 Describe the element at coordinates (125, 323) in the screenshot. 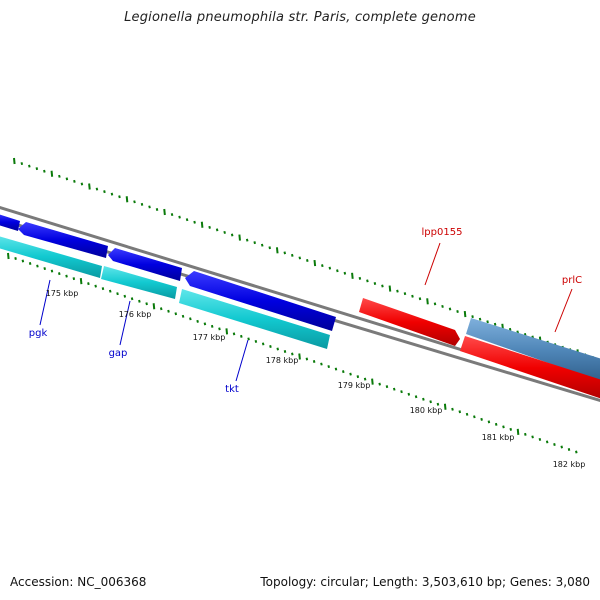

I see `leader-gap` at that location.